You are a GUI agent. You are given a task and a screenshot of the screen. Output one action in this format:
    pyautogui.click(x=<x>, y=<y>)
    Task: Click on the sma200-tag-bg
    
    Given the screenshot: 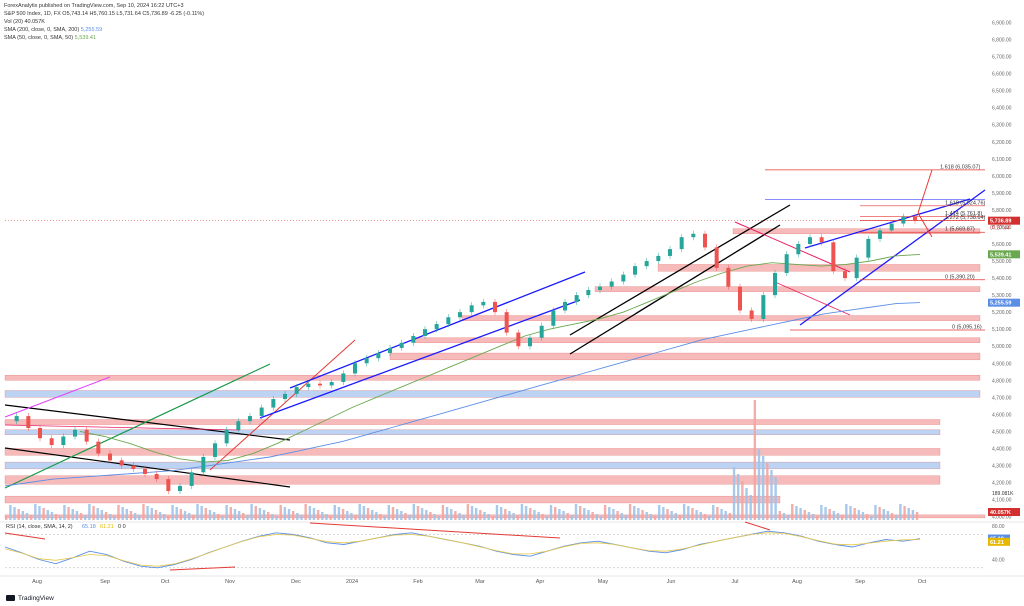 What is the action you would take?
    pyautogui.click(x=1004, y=302)
    